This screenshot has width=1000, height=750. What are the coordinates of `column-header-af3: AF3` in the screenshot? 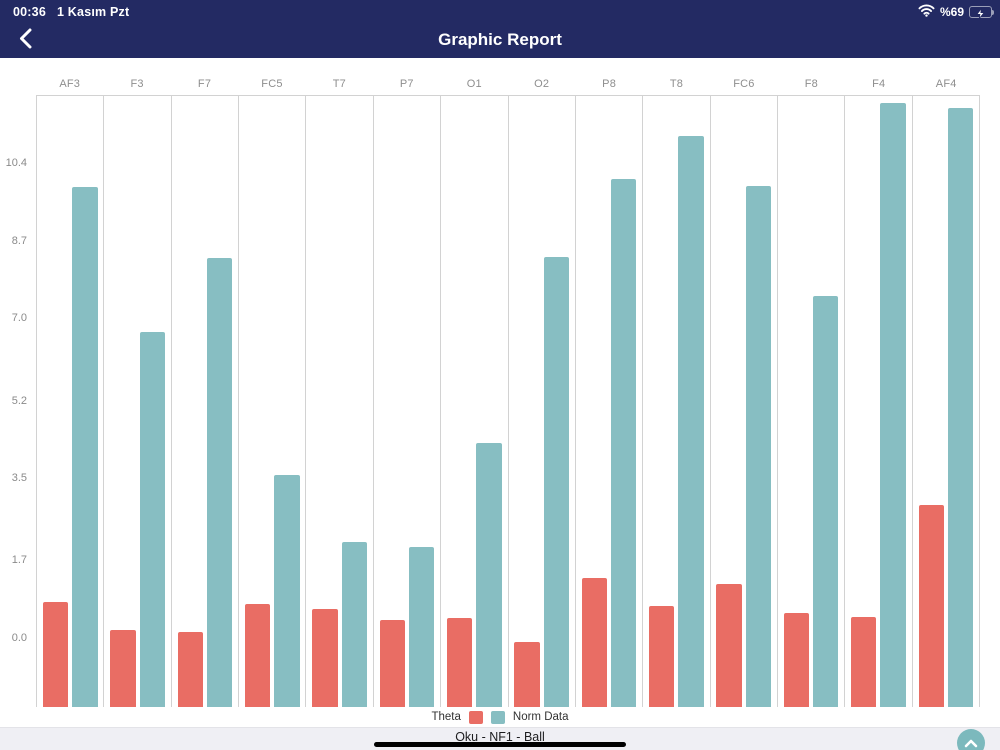 It's located at (70, 84).